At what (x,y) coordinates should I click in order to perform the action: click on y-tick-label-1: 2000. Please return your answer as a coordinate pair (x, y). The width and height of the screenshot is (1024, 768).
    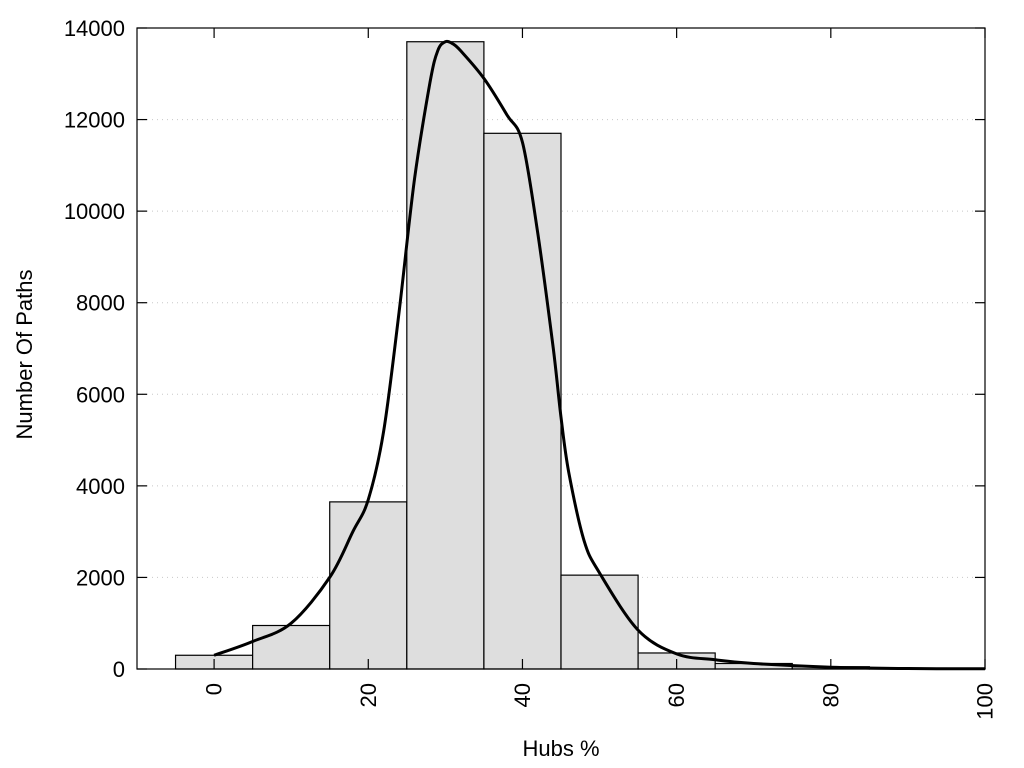
    Looking at the image, I should click on (100, 577).